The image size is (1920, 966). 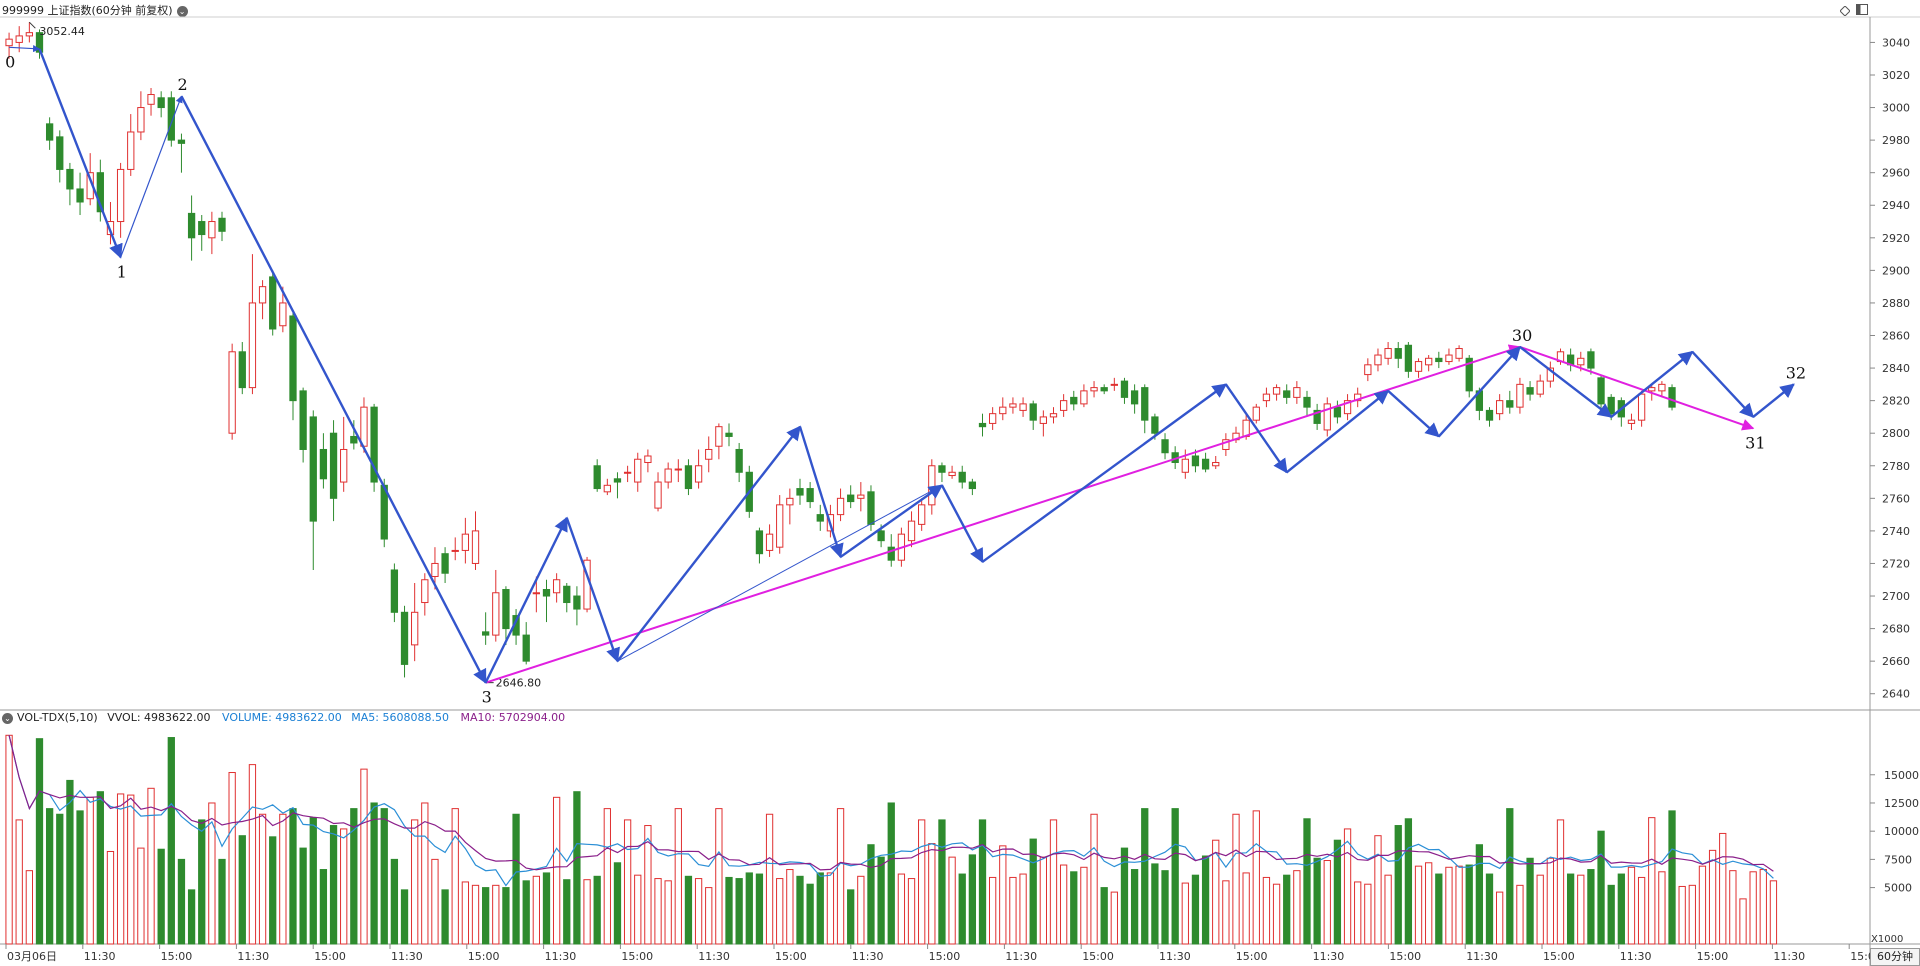 I want to click on wave-sub-segment, so click(x=80, y=153).